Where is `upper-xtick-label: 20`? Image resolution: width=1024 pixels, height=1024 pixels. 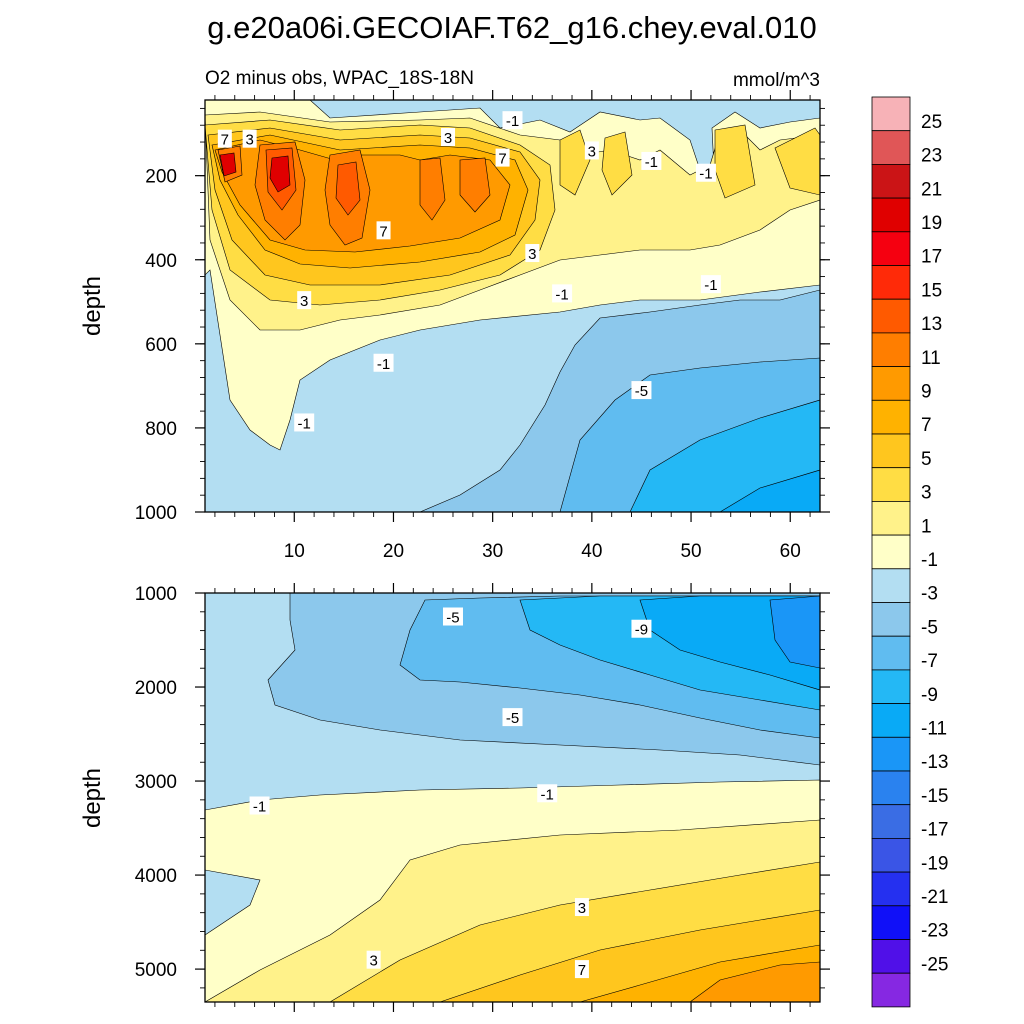
upper-xtick-label: 20 is located at coordinates (393, 551).